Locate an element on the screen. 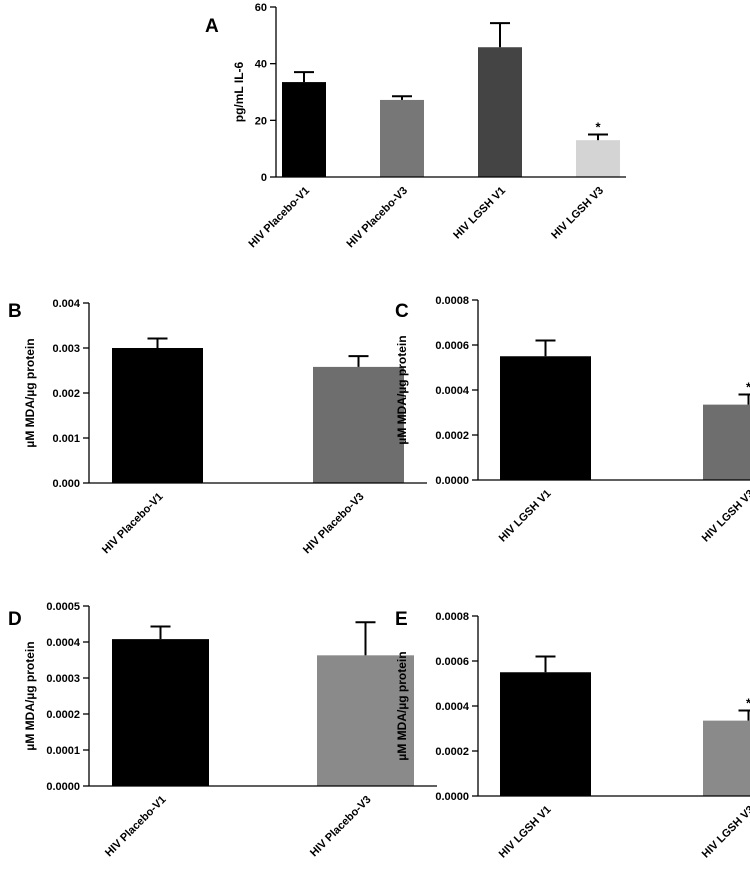 This screenshot has height=875, width=750. y-tick-label: 0.001 is located at coordinates (66, 439).